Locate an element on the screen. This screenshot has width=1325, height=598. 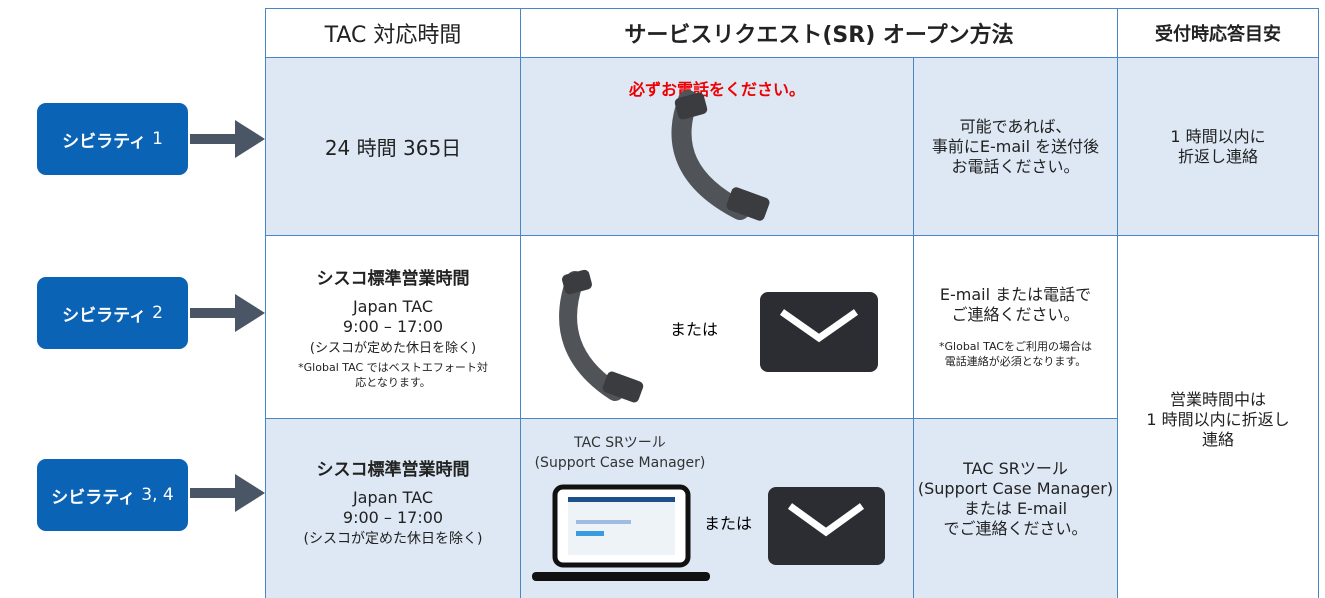
contact-note: *Global TACをご利用の場合は is located at coordinates (1015, 346).